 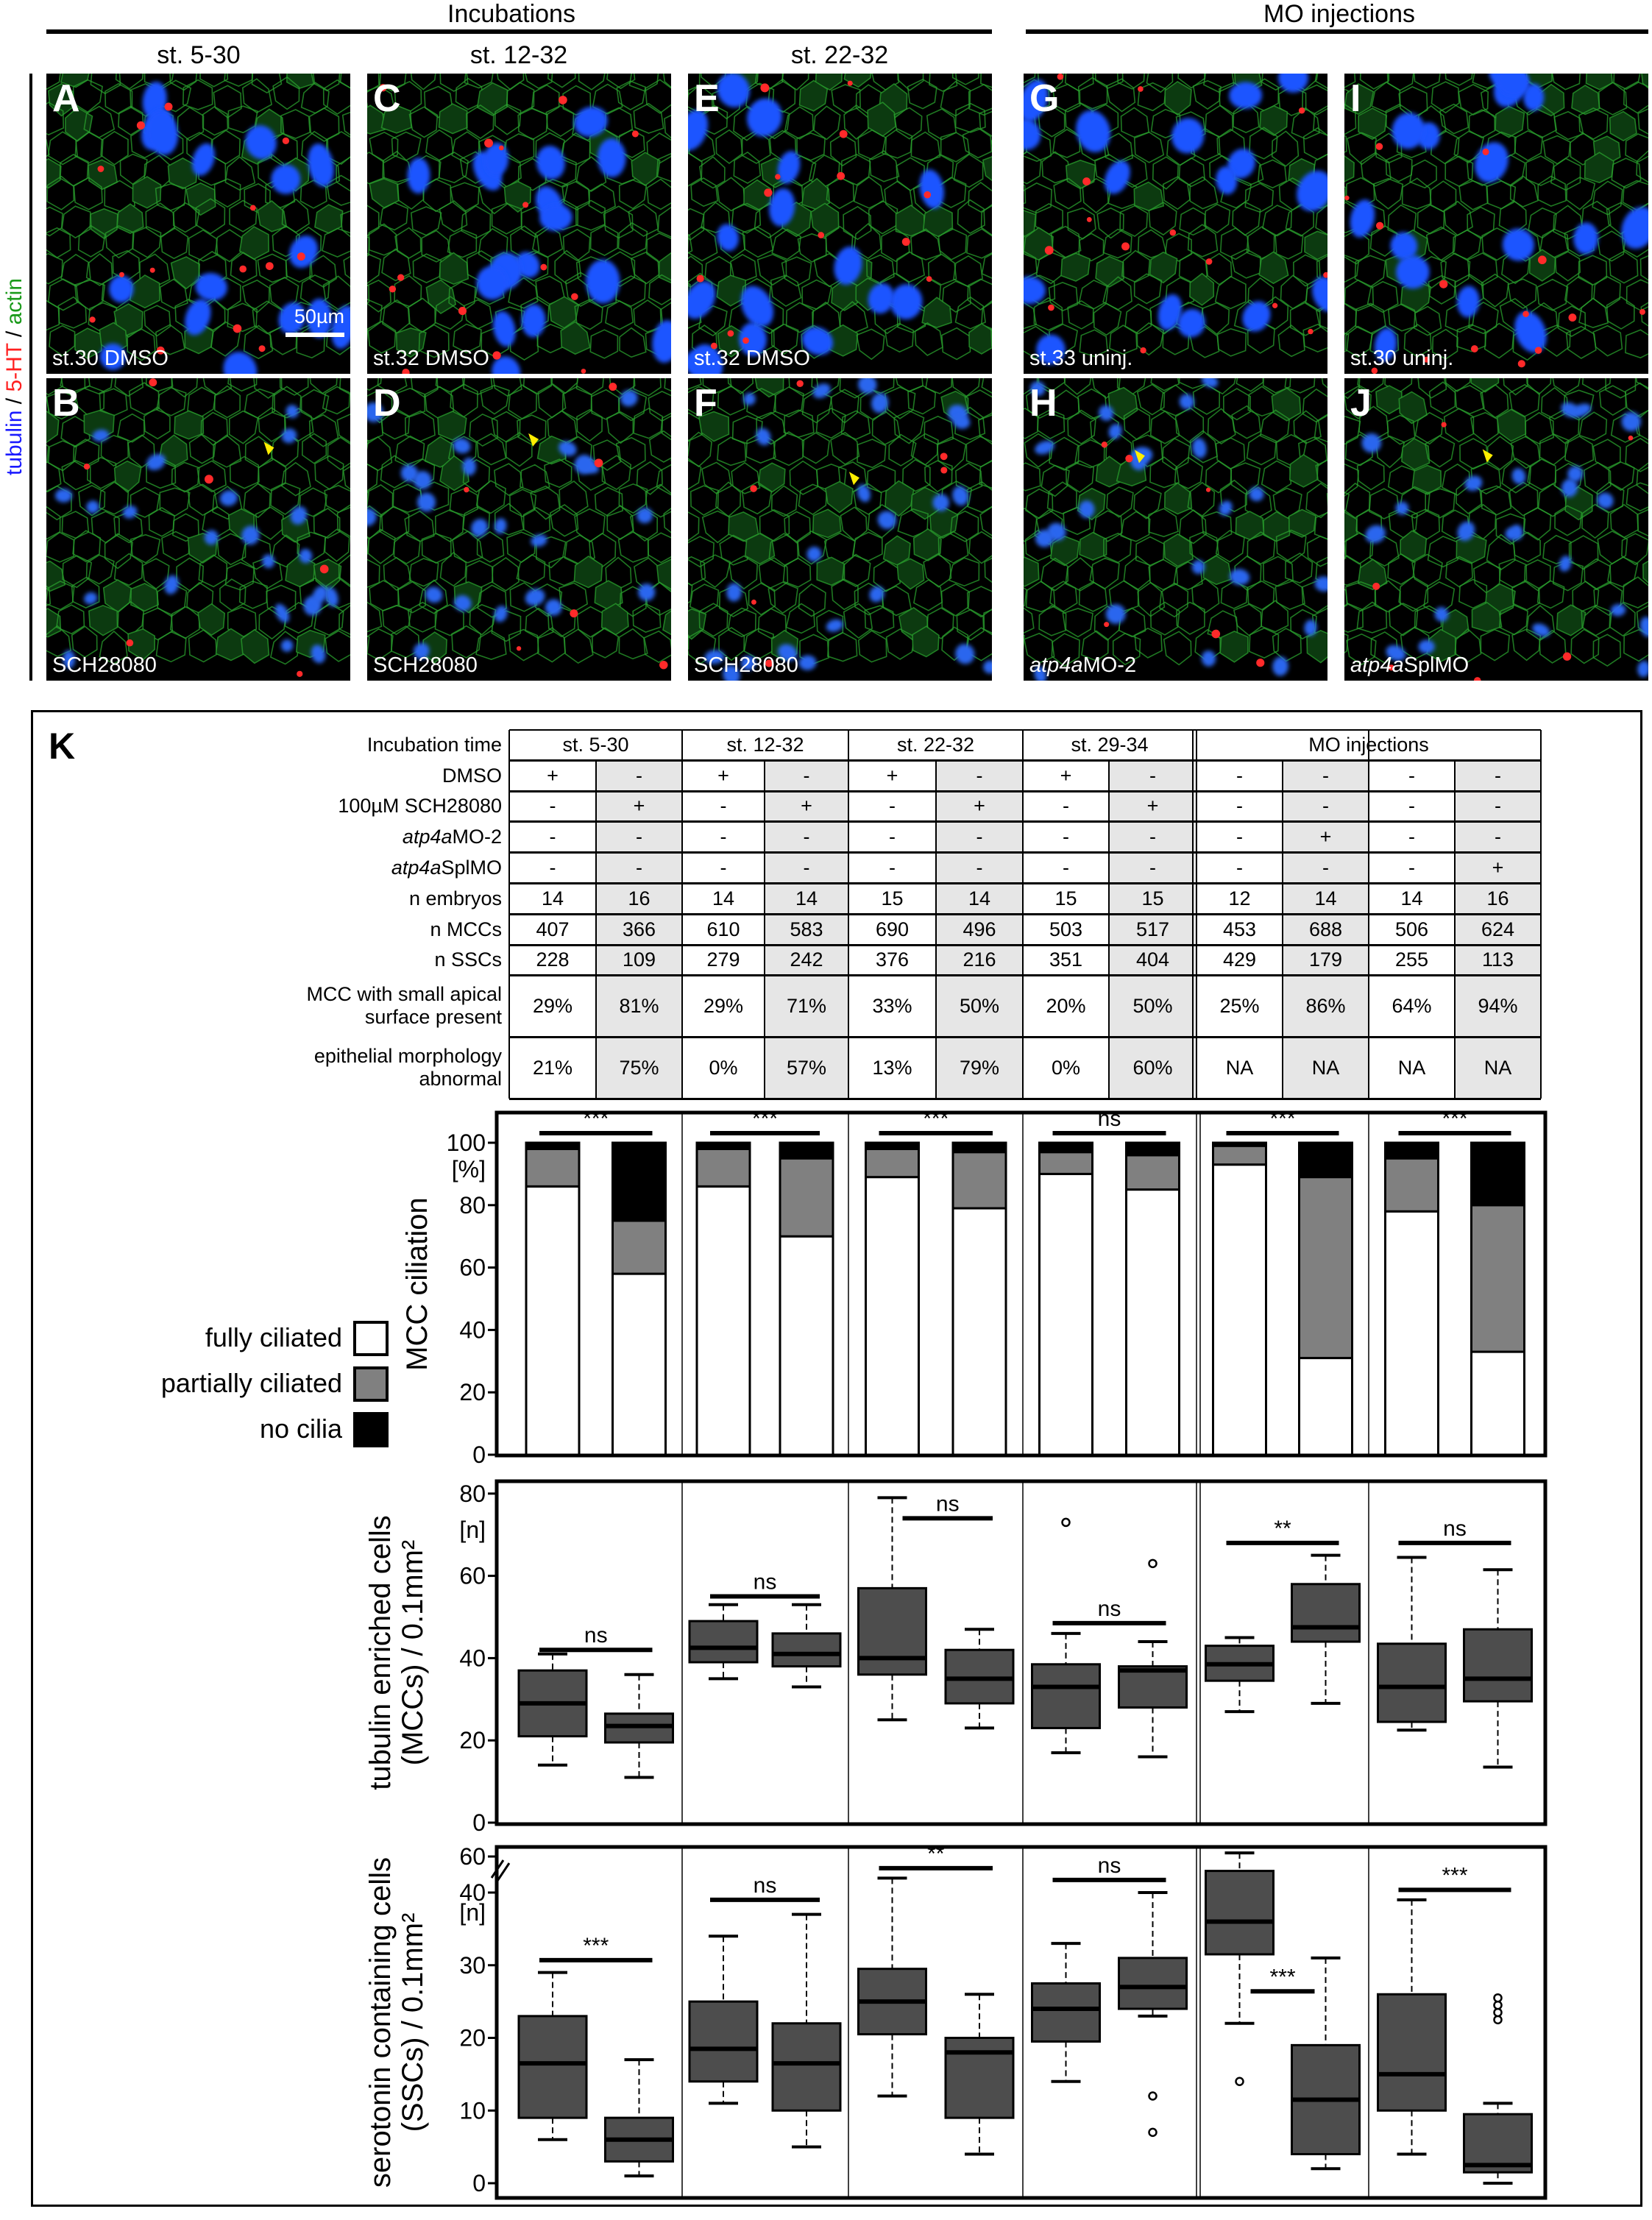 What do you see at coordinates (467, 1142) in the screenshot?
I see `y-tick-label: 100` at bounding box center [467, 1142].